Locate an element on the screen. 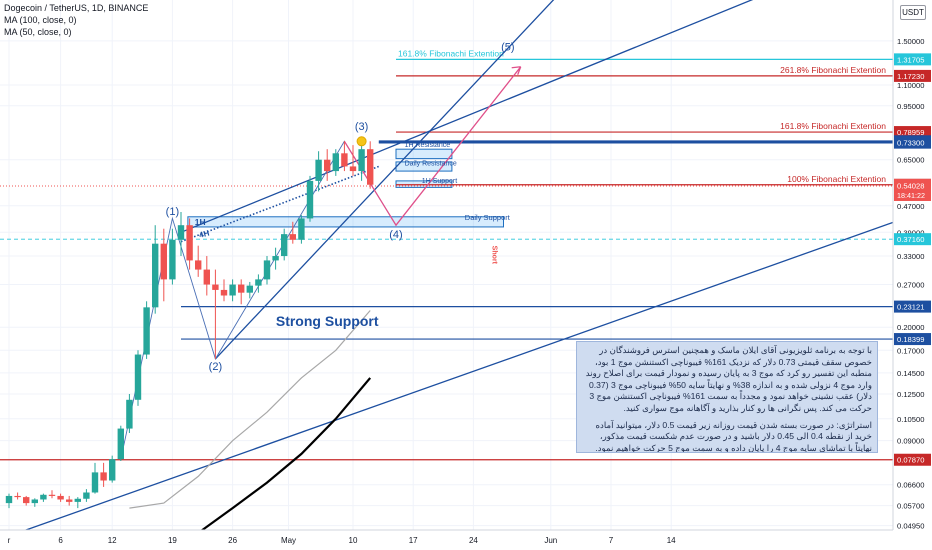  price-tick-label: 0.04950 is located at coordinates (910, 526).